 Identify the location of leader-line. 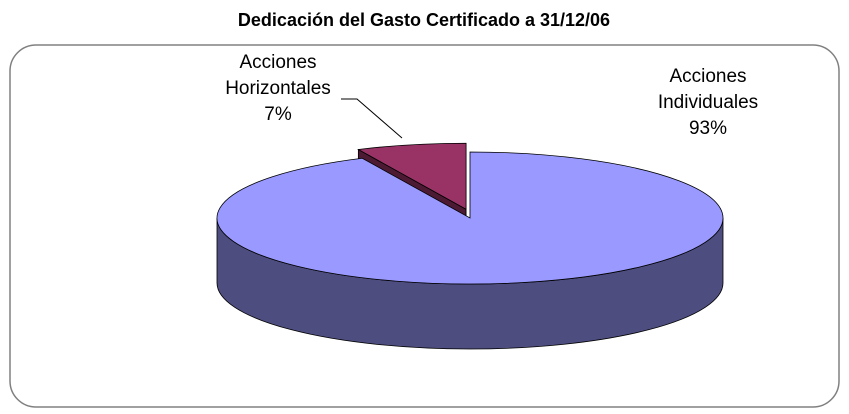
(372, 118).